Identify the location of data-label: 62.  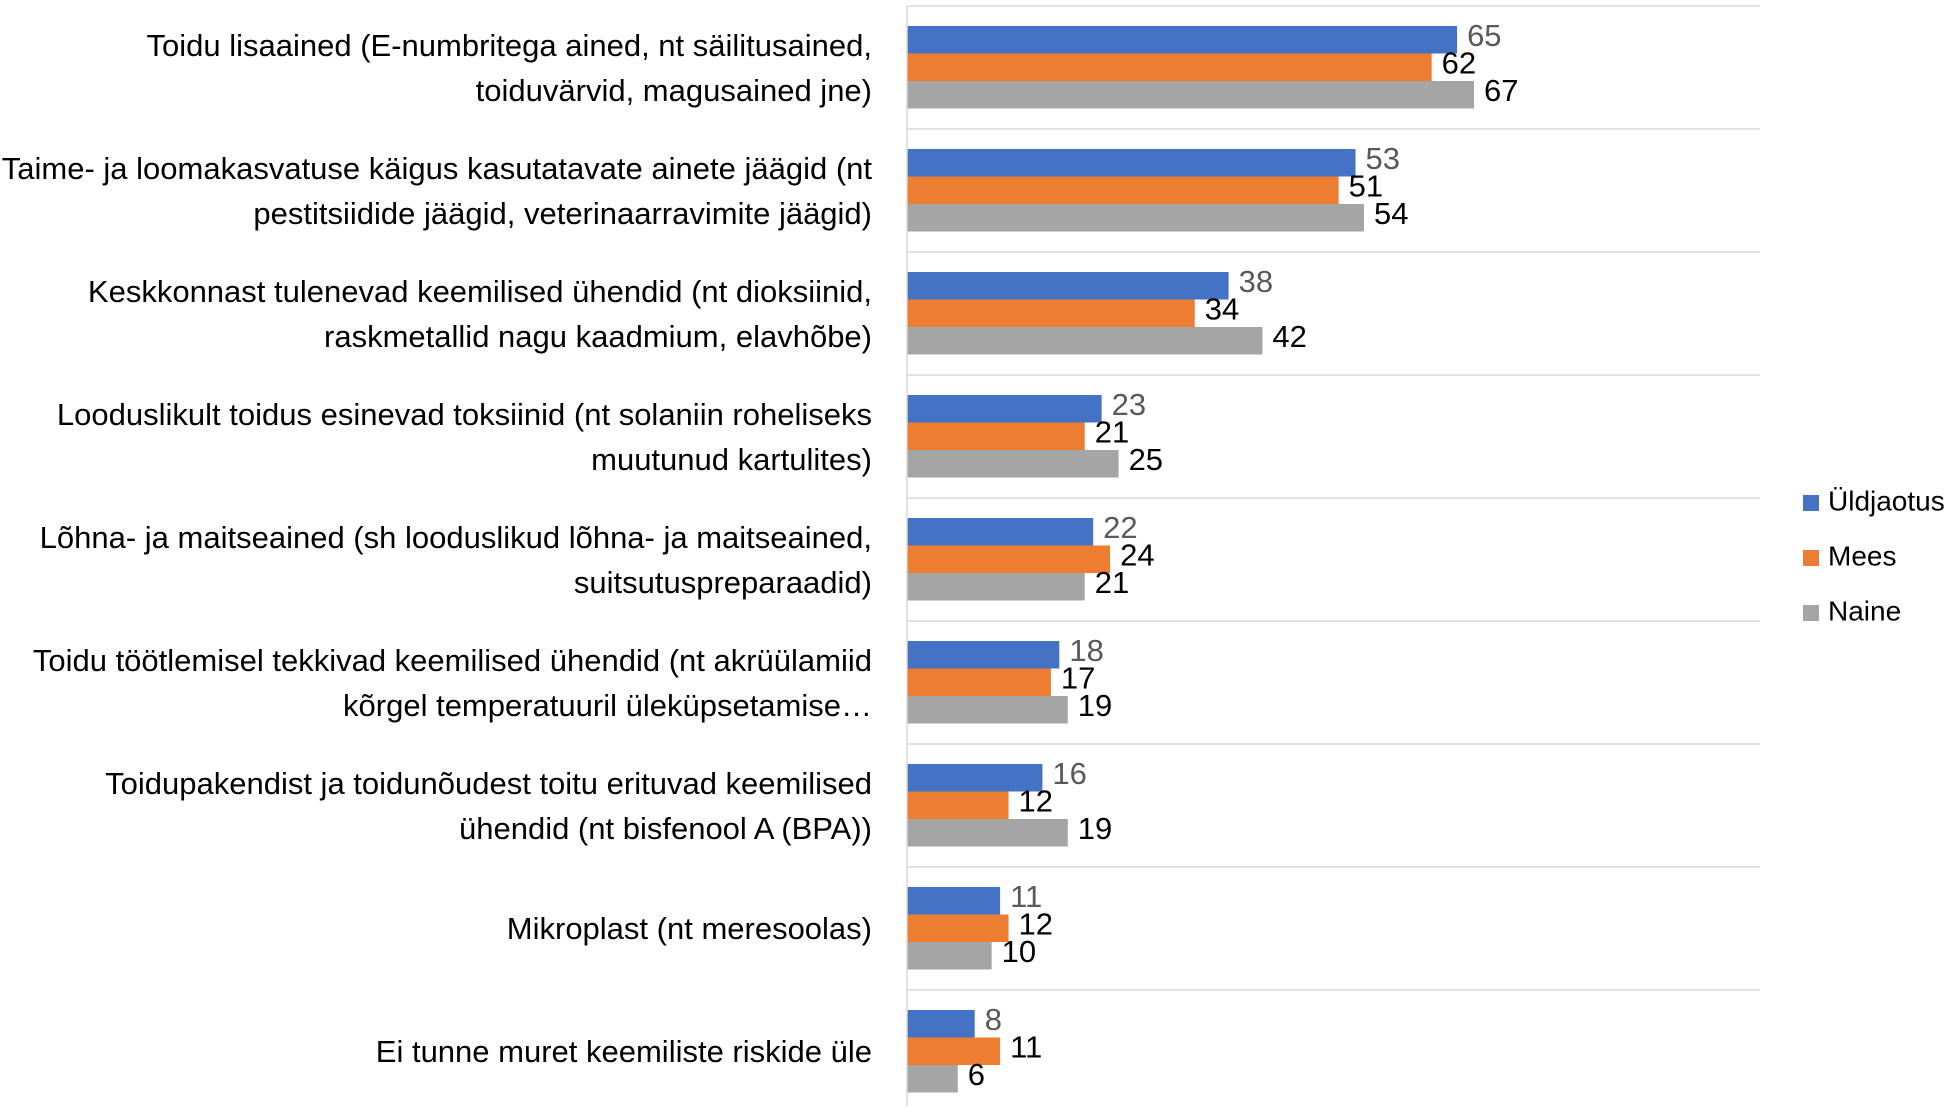
(1459, 62).